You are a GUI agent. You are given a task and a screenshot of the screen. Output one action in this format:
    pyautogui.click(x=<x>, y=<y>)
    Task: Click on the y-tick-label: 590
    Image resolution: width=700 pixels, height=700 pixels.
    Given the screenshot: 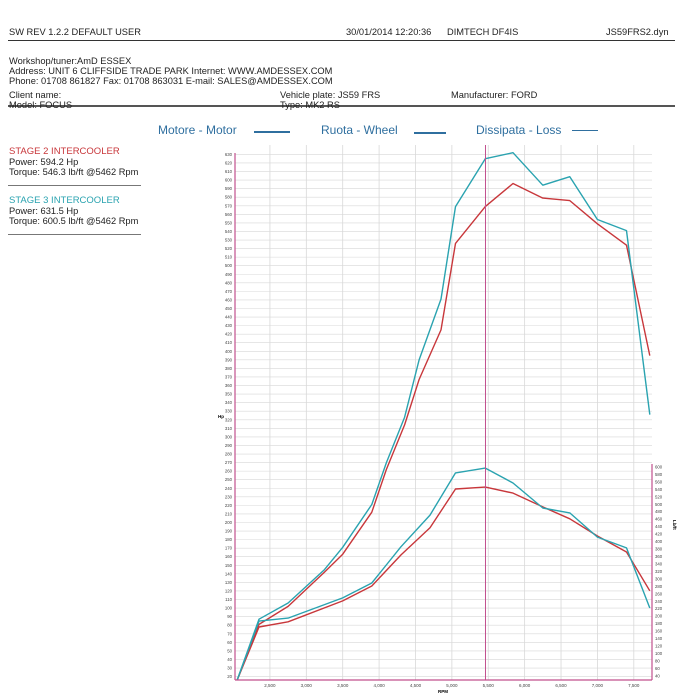 What is the action you would take?
    pyautogui.click(x=229, y=188)
    